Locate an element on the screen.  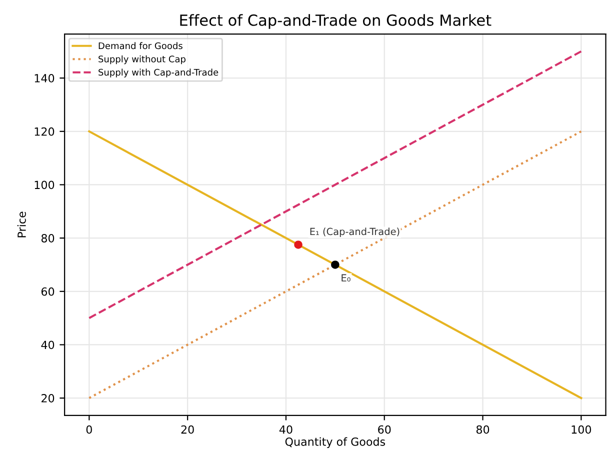
x-tick-label: 20 is located at coordinates (187, 429).